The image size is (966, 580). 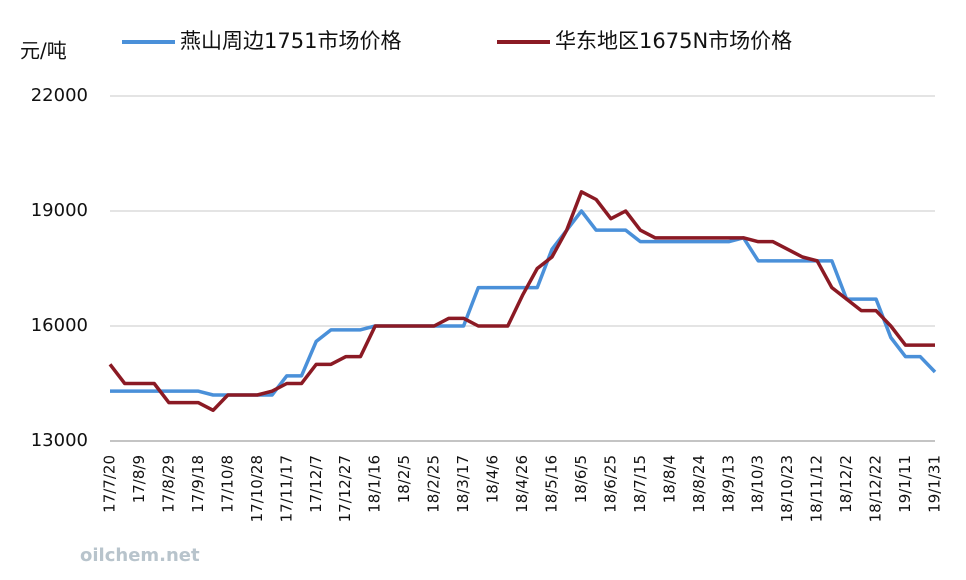 I want to click on x-tick-label: 18/8/4, so click(x=669, y=479).